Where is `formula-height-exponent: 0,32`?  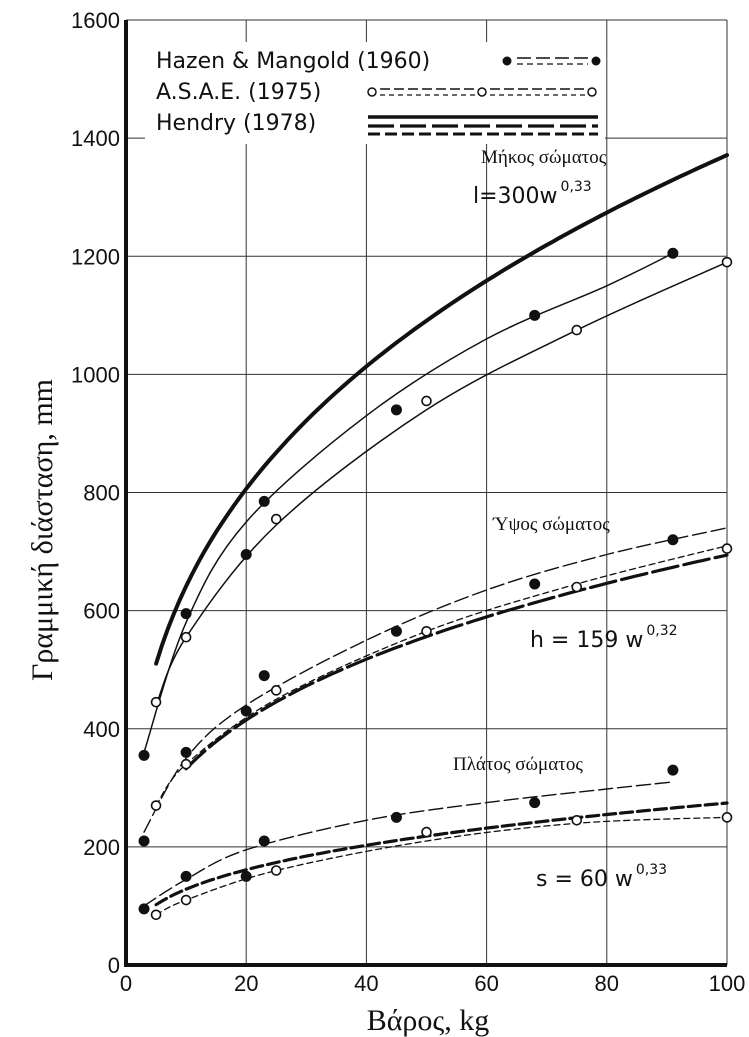 formula-height-exponent: 0,32 is located at coordinates (661, 631).